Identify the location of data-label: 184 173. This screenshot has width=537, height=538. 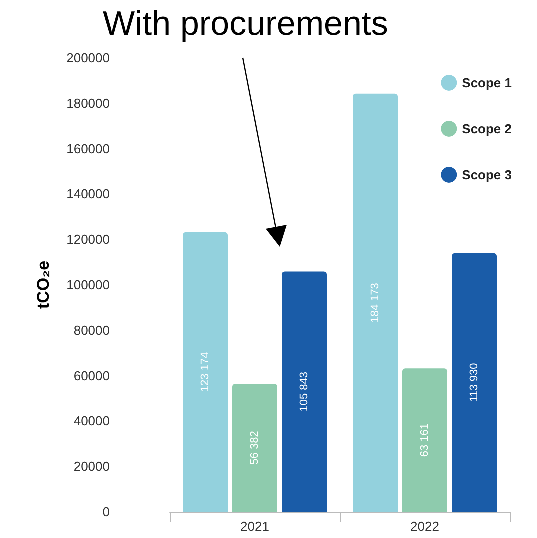
(376, 303).